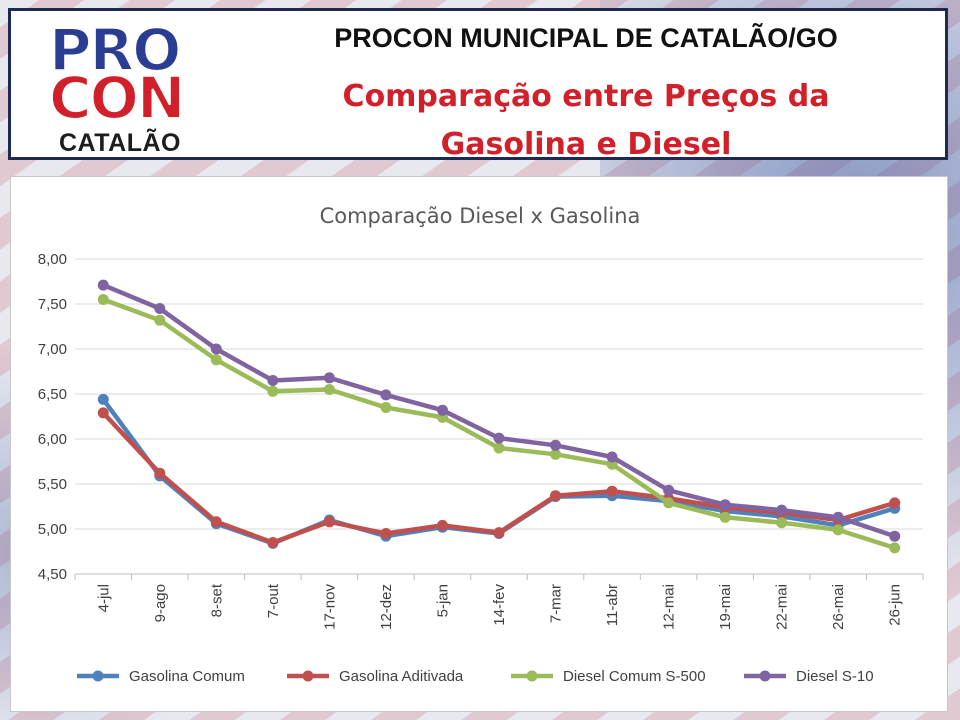 Image resolution: width=960 pixels, height=720 pixels. What do you see at coordinates (835, 676) in the screenshot?
I see `legend-label: Diesel S-10` at bounding box center [835, 676].